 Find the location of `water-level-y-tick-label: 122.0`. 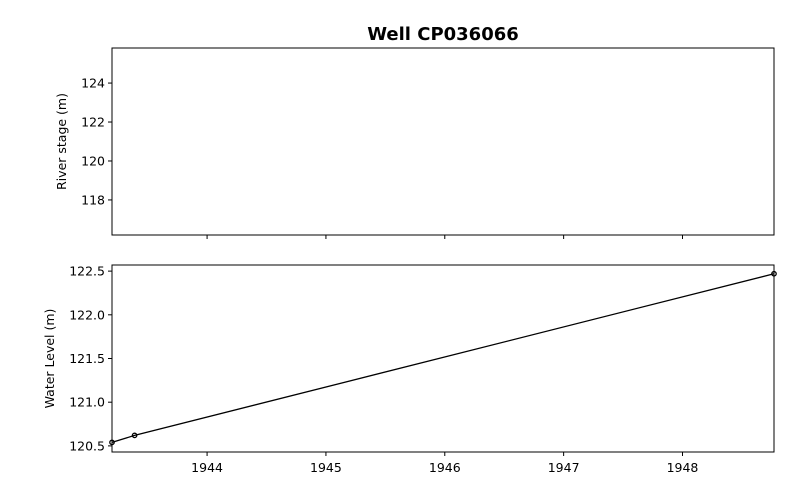

water-level-y-tick-label: 122.0 is located at coordinates (87, 314).